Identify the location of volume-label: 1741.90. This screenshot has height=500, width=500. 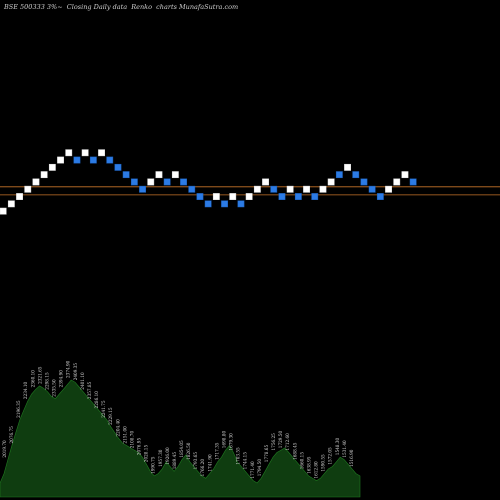
(209, 463).